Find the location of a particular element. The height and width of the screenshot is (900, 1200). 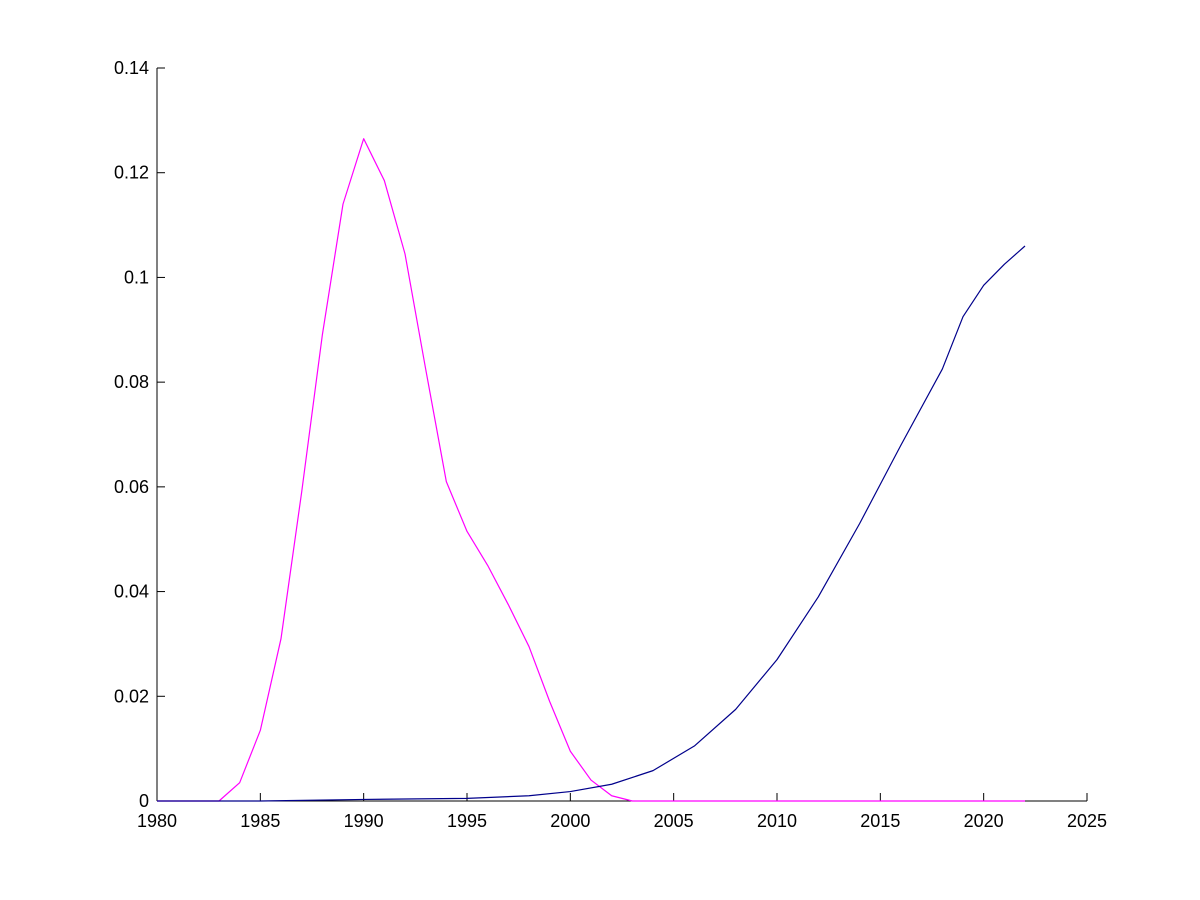

x-tick-label: 2000 is located at coordinates (570, 821).